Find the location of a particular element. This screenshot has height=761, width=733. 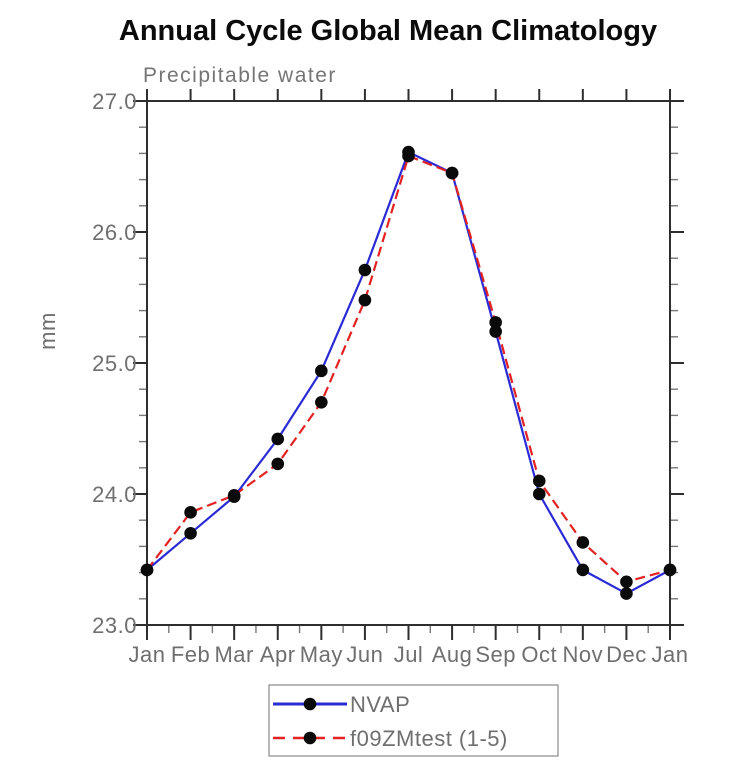

chart-subtitle: Precipitable water is located at coordinates (240, 75).